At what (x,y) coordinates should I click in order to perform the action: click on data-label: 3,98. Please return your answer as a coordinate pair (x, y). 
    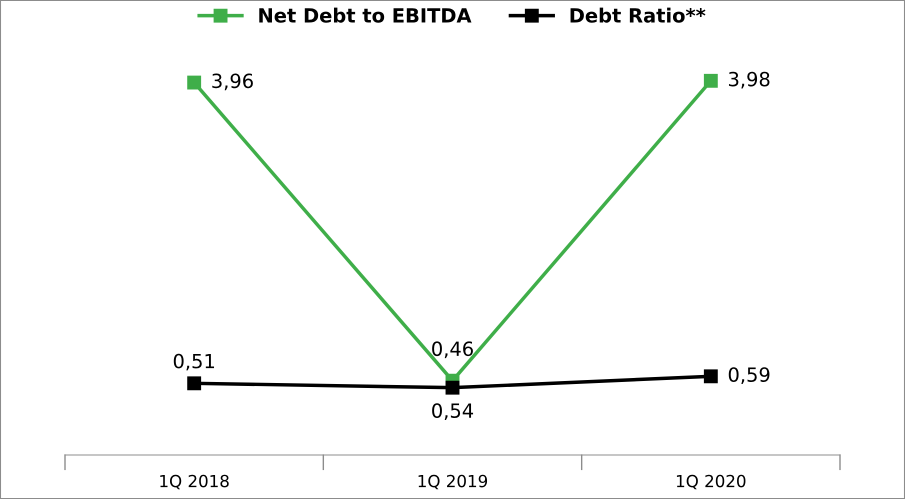
    Looking at the image, I should click on (749, 80).